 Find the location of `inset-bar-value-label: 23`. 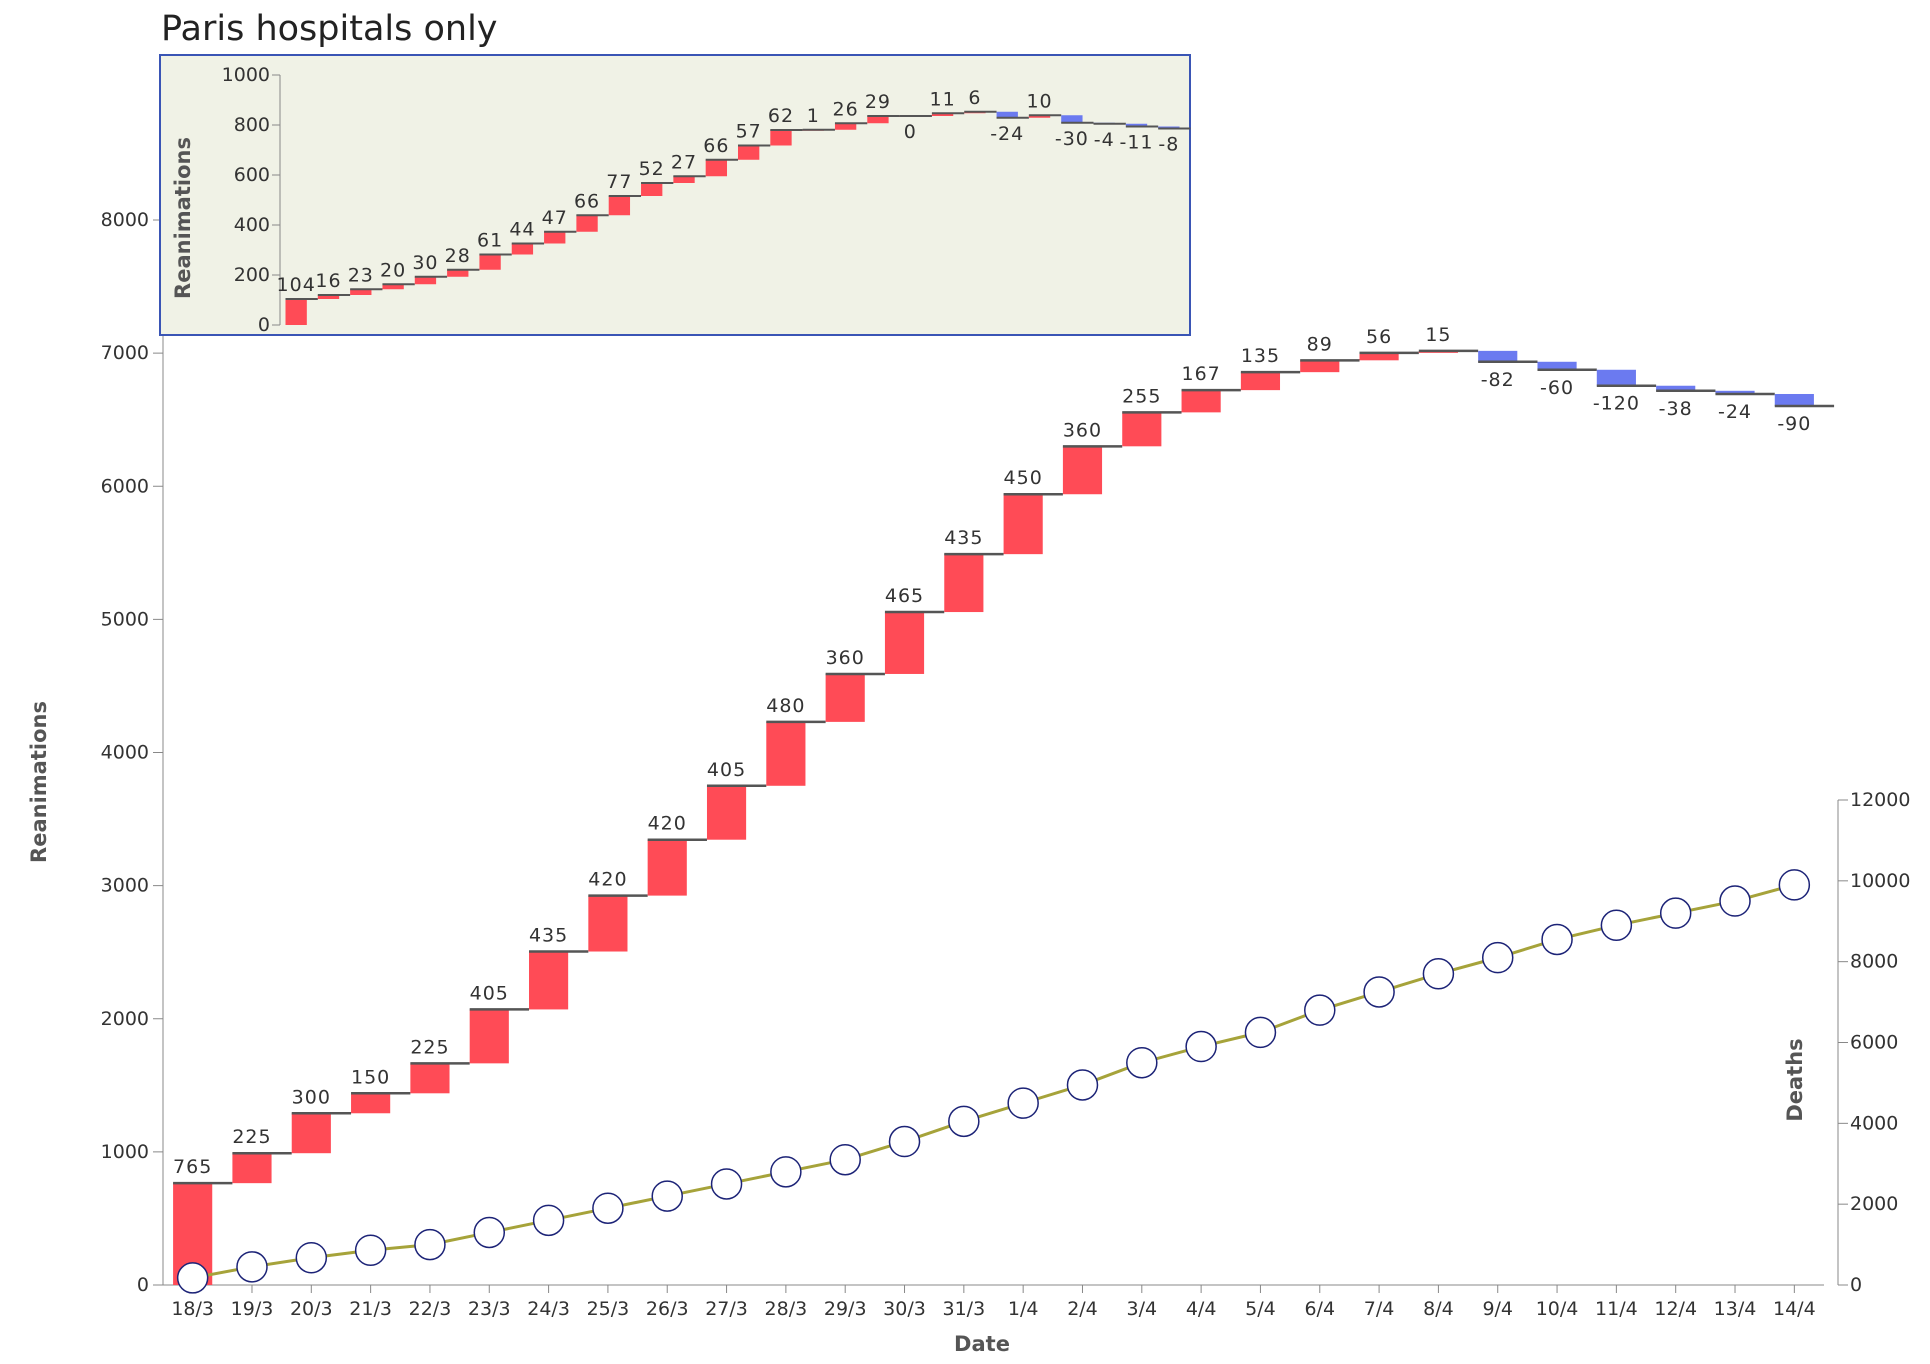

inset-bar-value-label: 23 is located at coordinates (361, 275).